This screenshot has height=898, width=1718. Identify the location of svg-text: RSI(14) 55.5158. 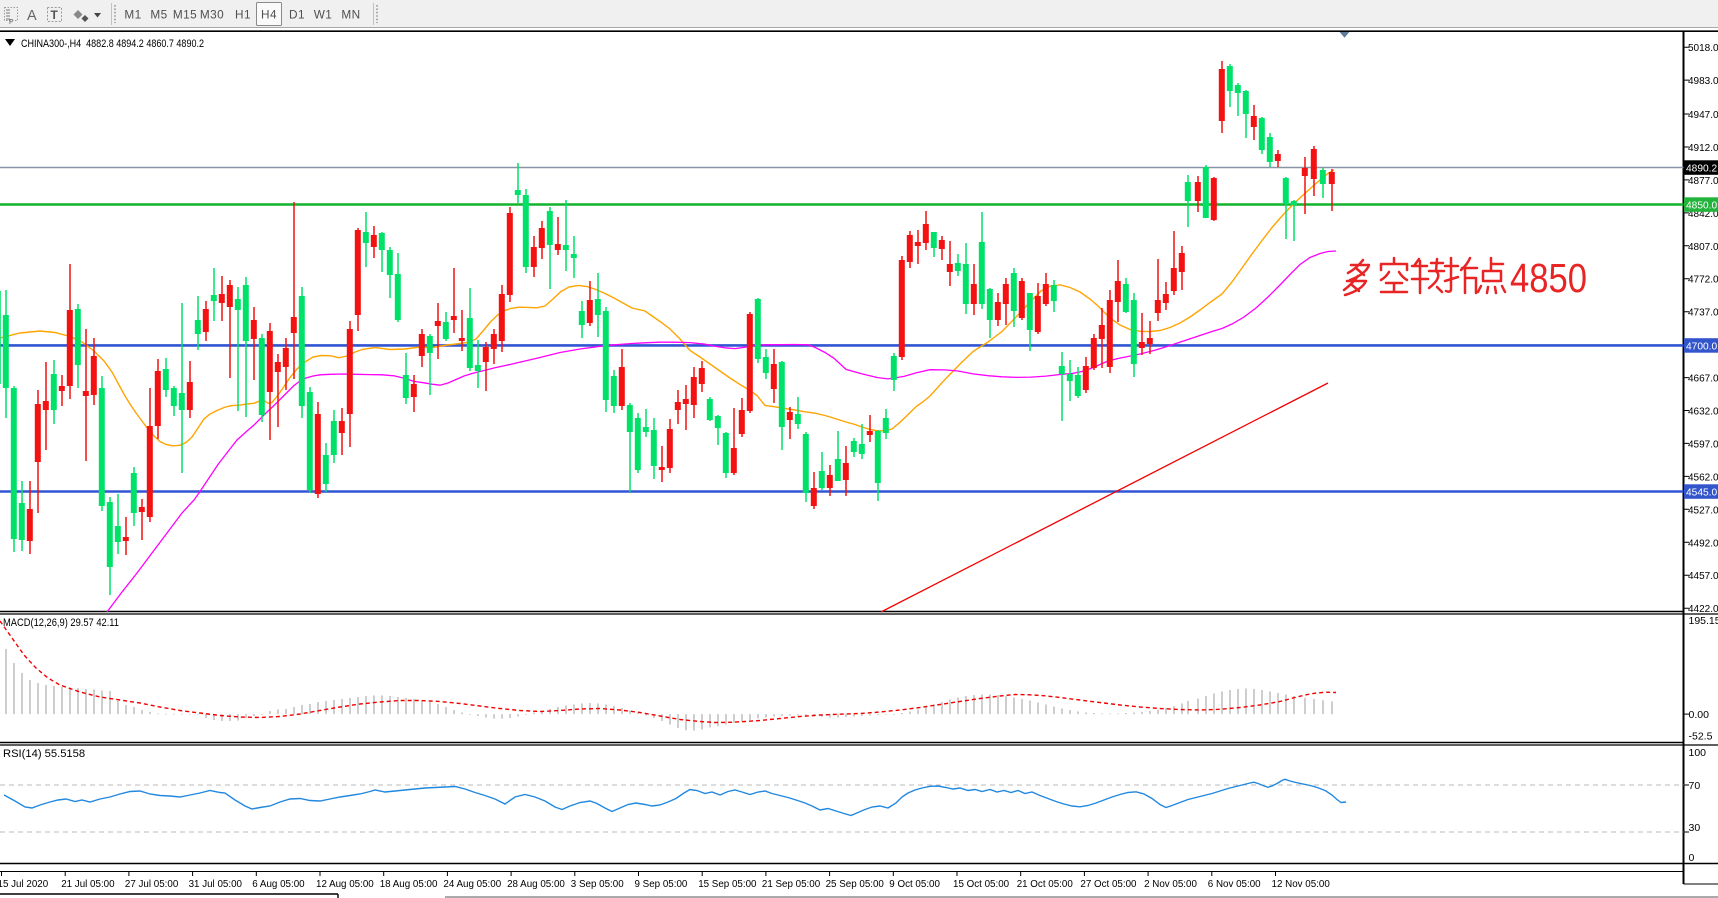
(44, 754).